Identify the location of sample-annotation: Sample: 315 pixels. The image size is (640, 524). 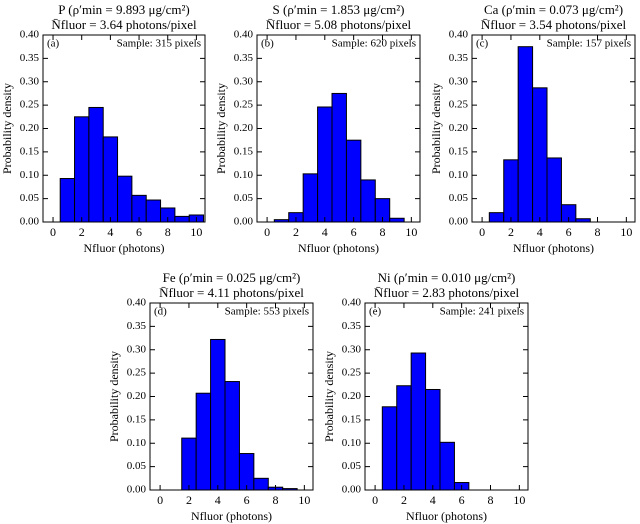
(159, 44).